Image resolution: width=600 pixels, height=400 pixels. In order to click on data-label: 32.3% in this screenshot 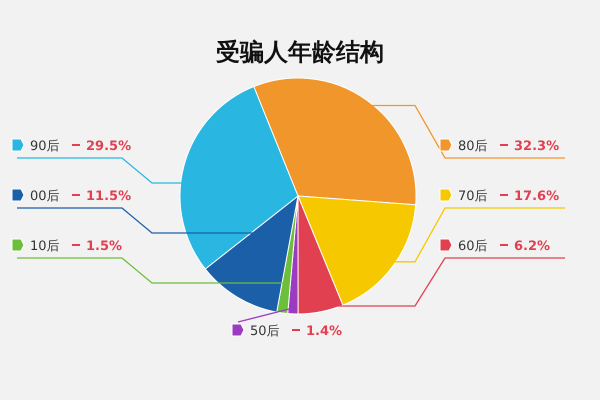, I will do `click(537, 146)`.